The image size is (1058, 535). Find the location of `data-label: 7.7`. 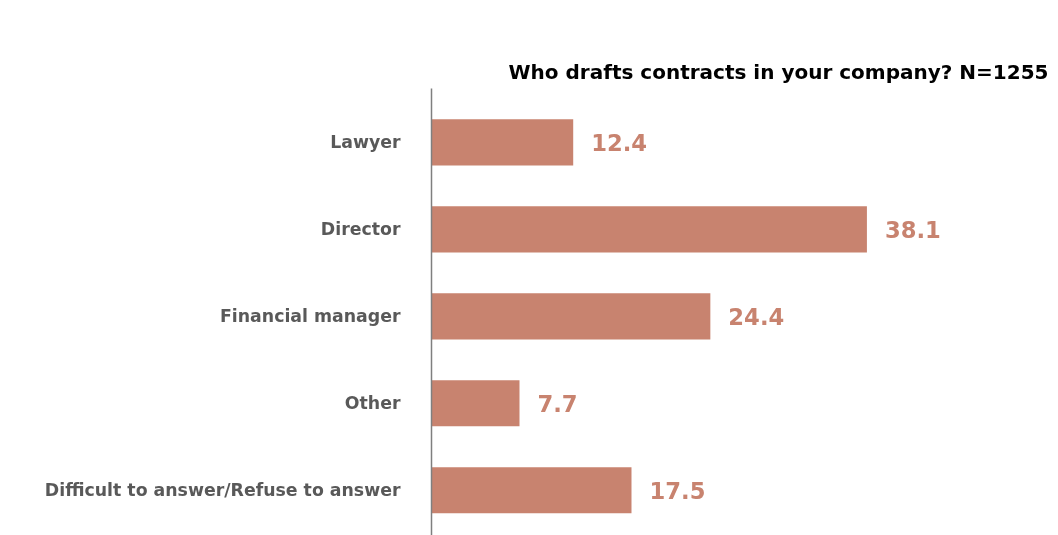

data-label: 7.7 is located at coordinates (557, 403).